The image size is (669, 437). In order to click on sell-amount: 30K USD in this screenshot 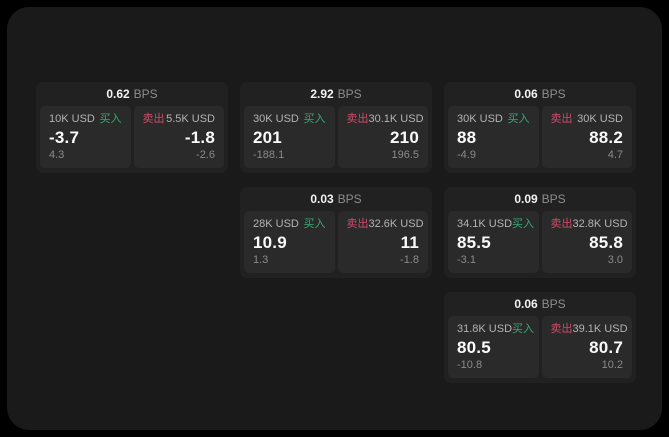, I will do `click(600, 119)`.